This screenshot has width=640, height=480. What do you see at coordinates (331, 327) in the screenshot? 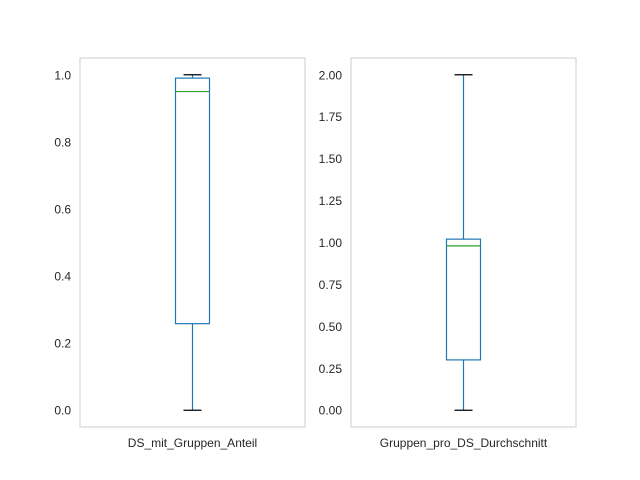
I see `y-tick-label: 0.50` at bounding box center [331, 327].